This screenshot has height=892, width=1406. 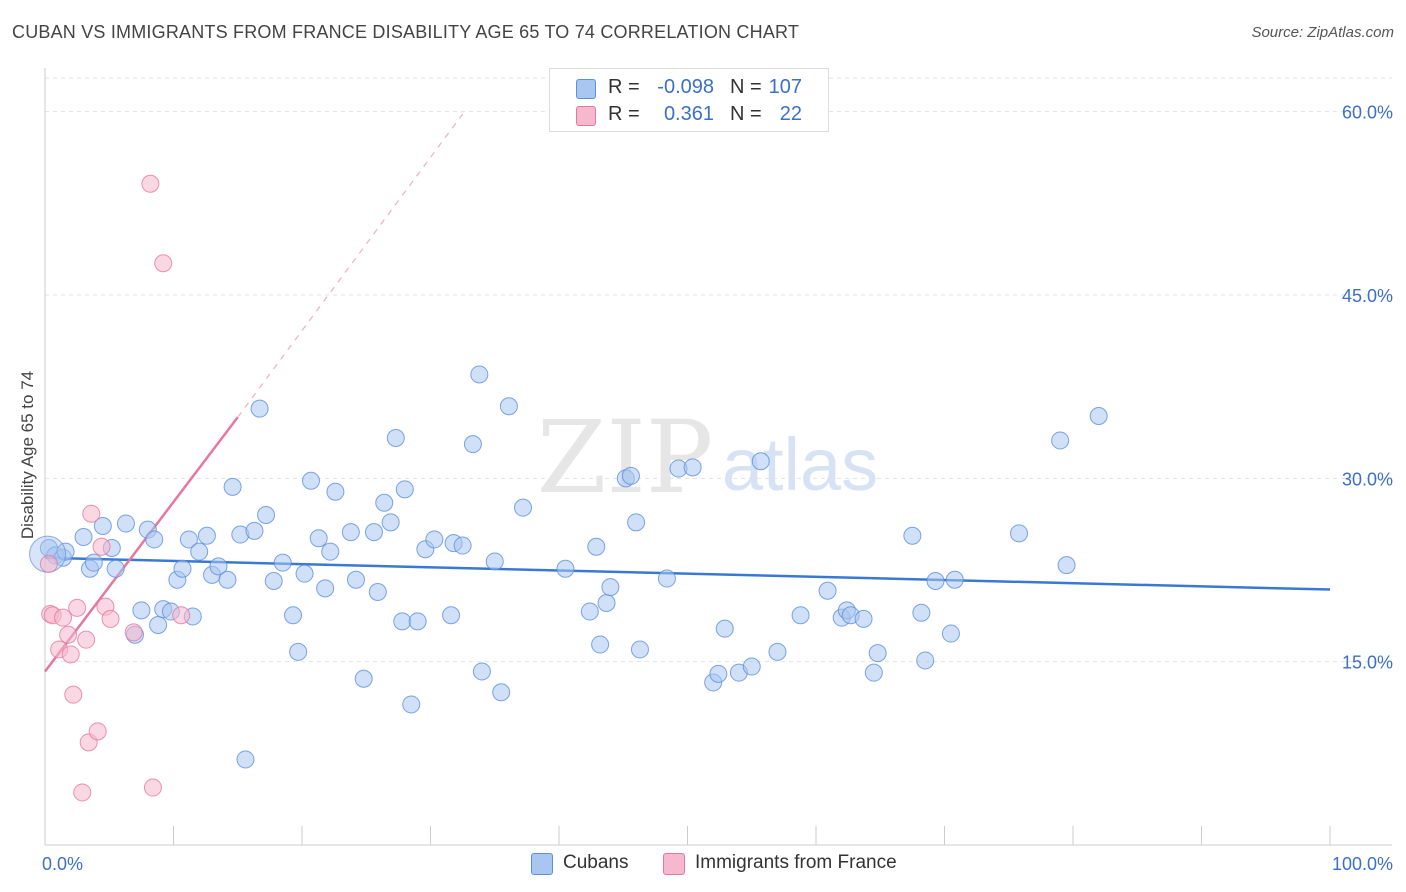 I want to click on legend-row-france: R = 0.361 N = 22, so click(x=689, y=114).